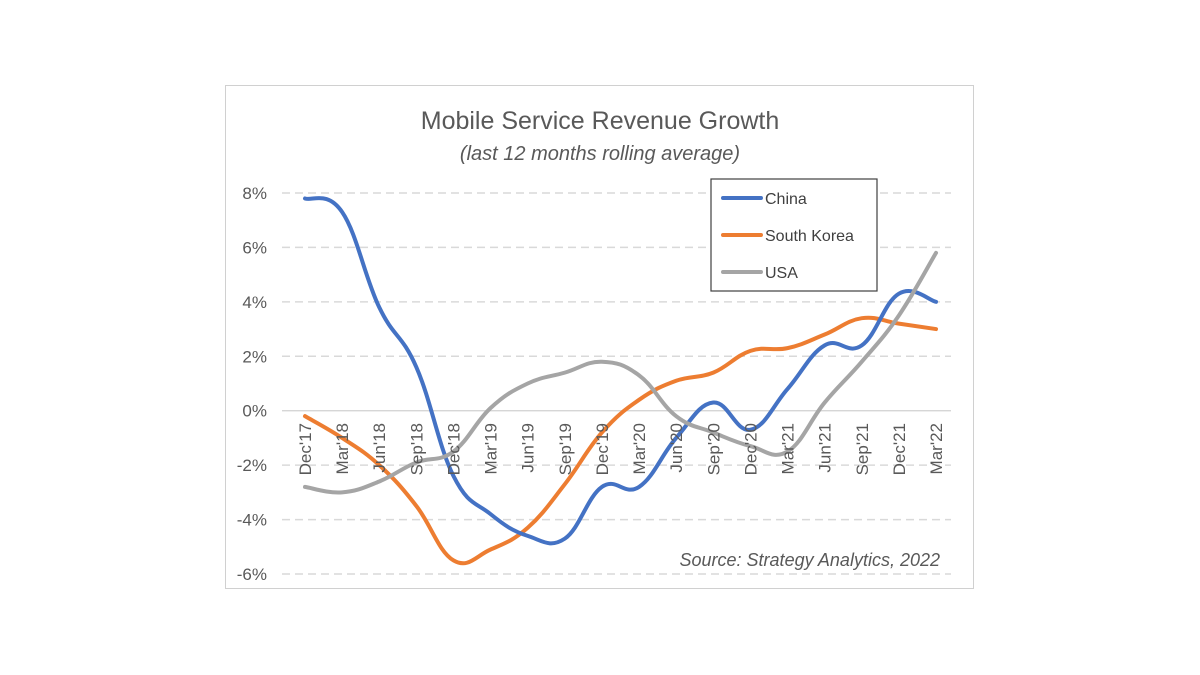 This screenshot has height=675, width=1200. Describe the element at coordinates (936, 448) in the screenshot. I see `x-tick-label: Mar'22` at that location.